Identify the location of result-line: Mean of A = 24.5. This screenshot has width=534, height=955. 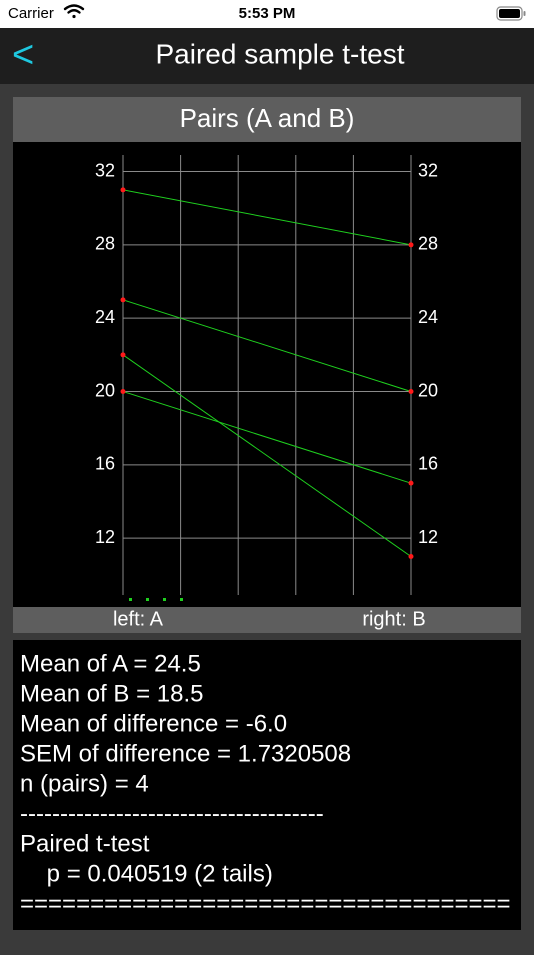
(110, 663).